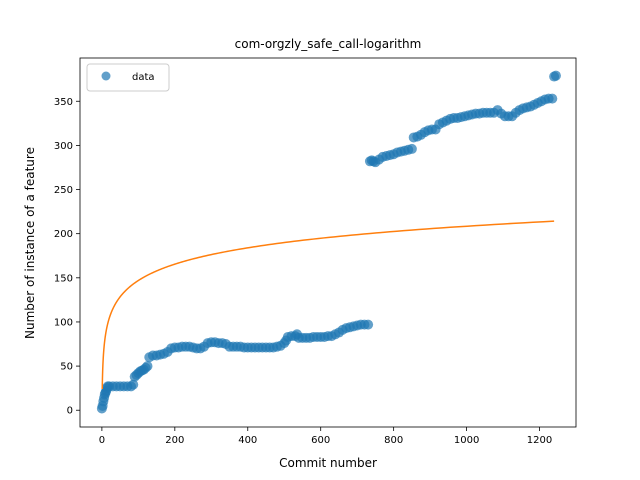  What do you see at coordinates (539, 440) in the screenshot?
I see `x-tick-label: 1200` at bounding box center [539, 440].